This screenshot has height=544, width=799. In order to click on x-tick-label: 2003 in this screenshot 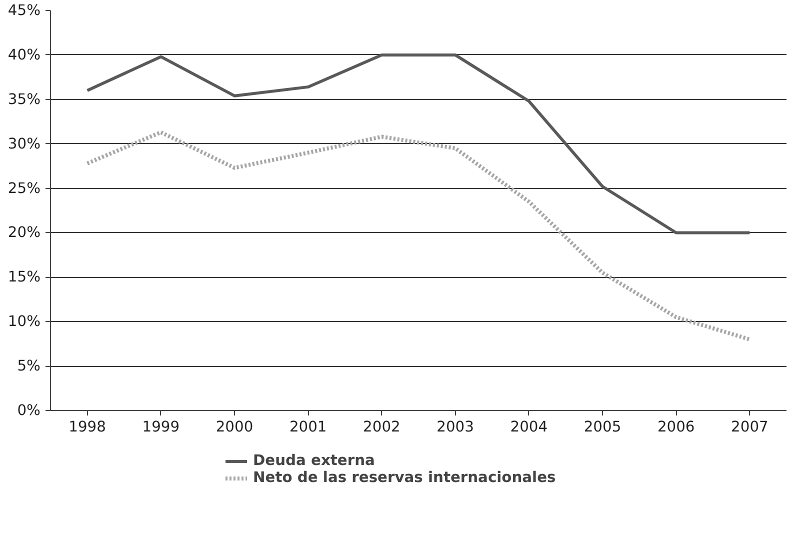, I will do `click(455, 427)`.